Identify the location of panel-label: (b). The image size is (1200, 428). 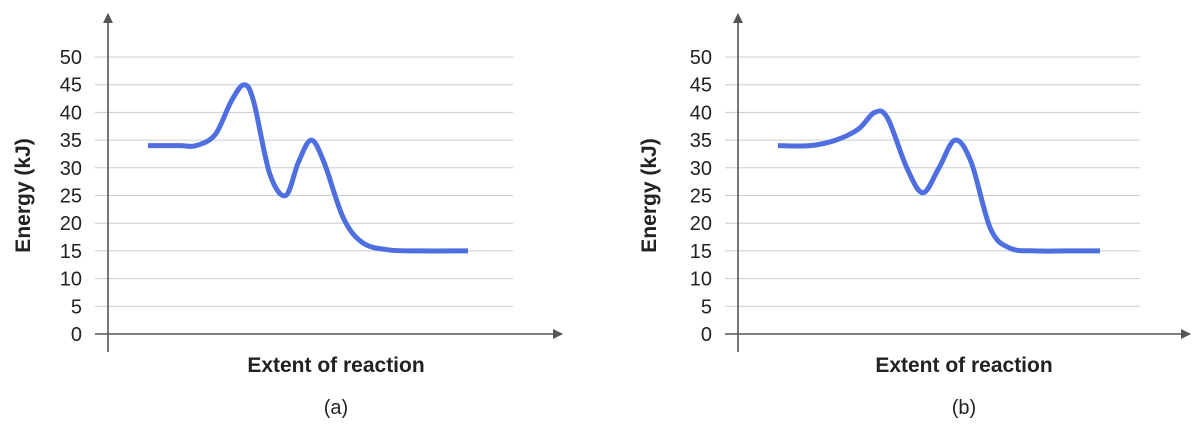
(964, 408).